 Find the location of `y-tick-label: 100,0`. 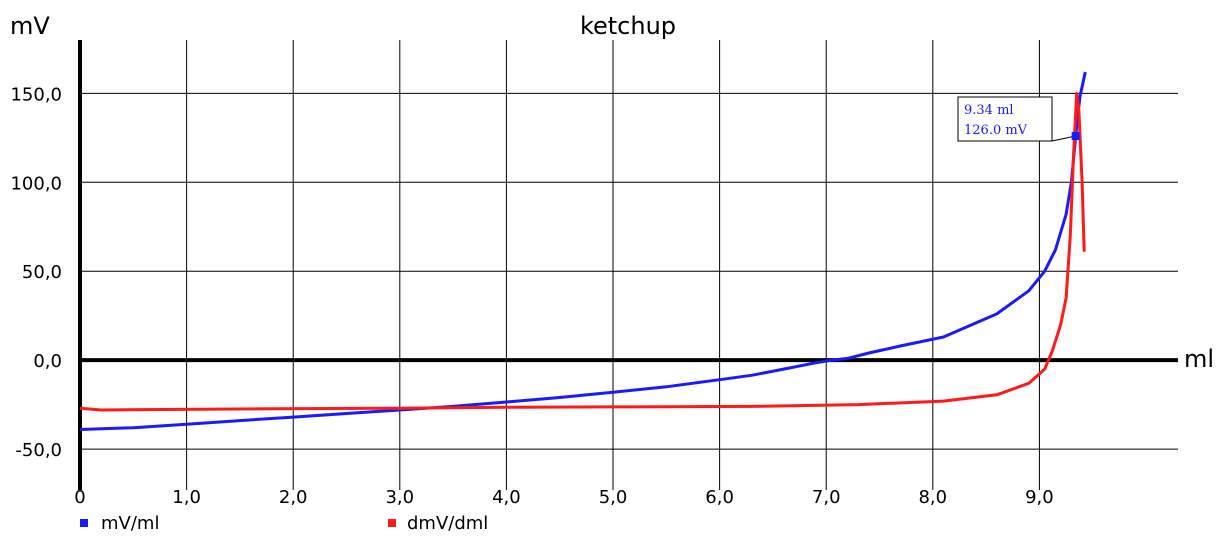

y-tick-label: 100,0 is located at coordinates (36, 183).